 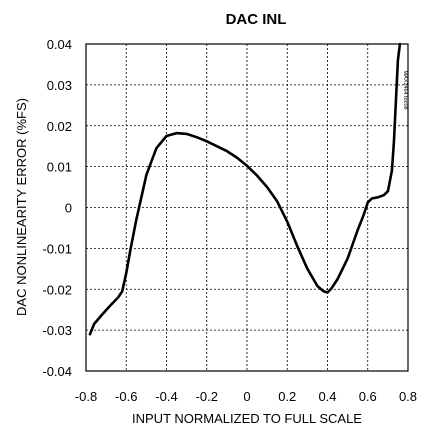 I want to click on x-tick-label: -0.4, so click(x=166, y=396).